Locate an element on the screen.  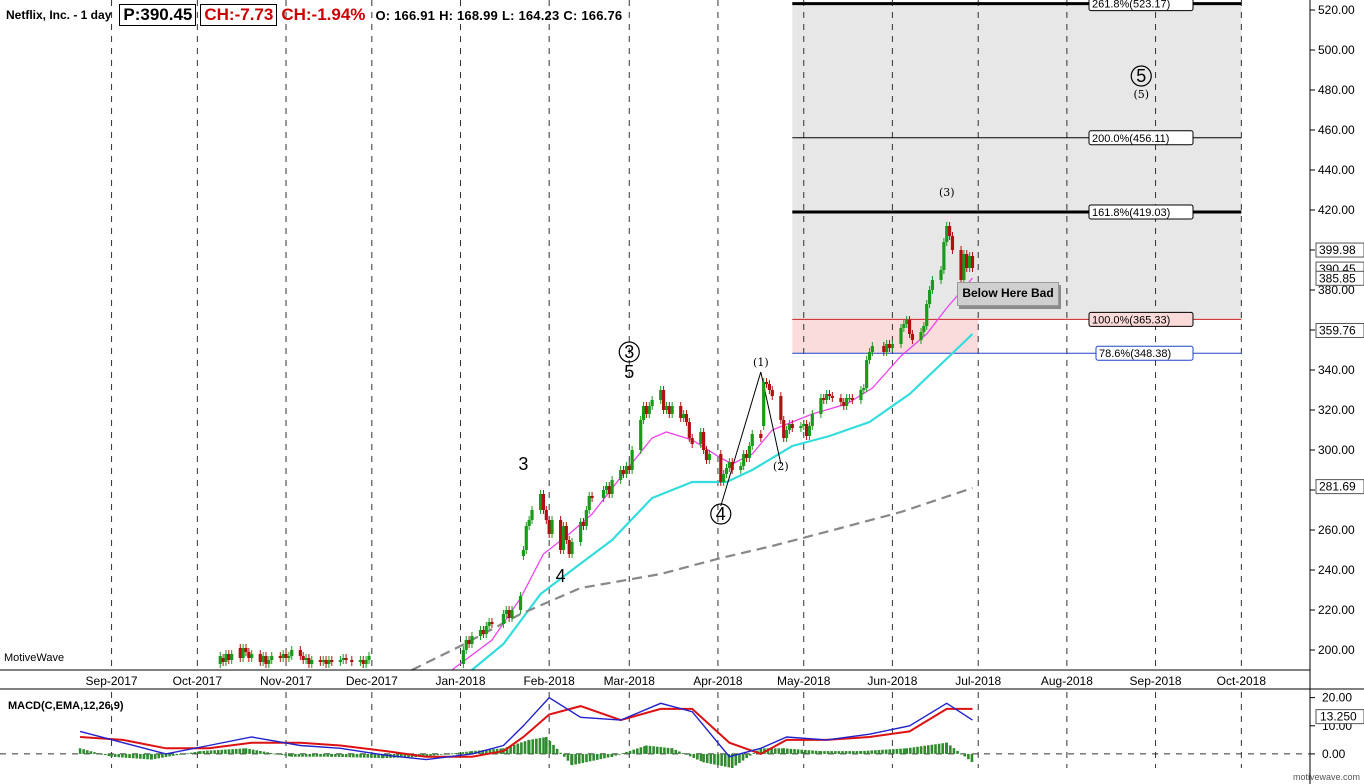
y-tick-label: 220.00 is located at coordinates (1336, 610).